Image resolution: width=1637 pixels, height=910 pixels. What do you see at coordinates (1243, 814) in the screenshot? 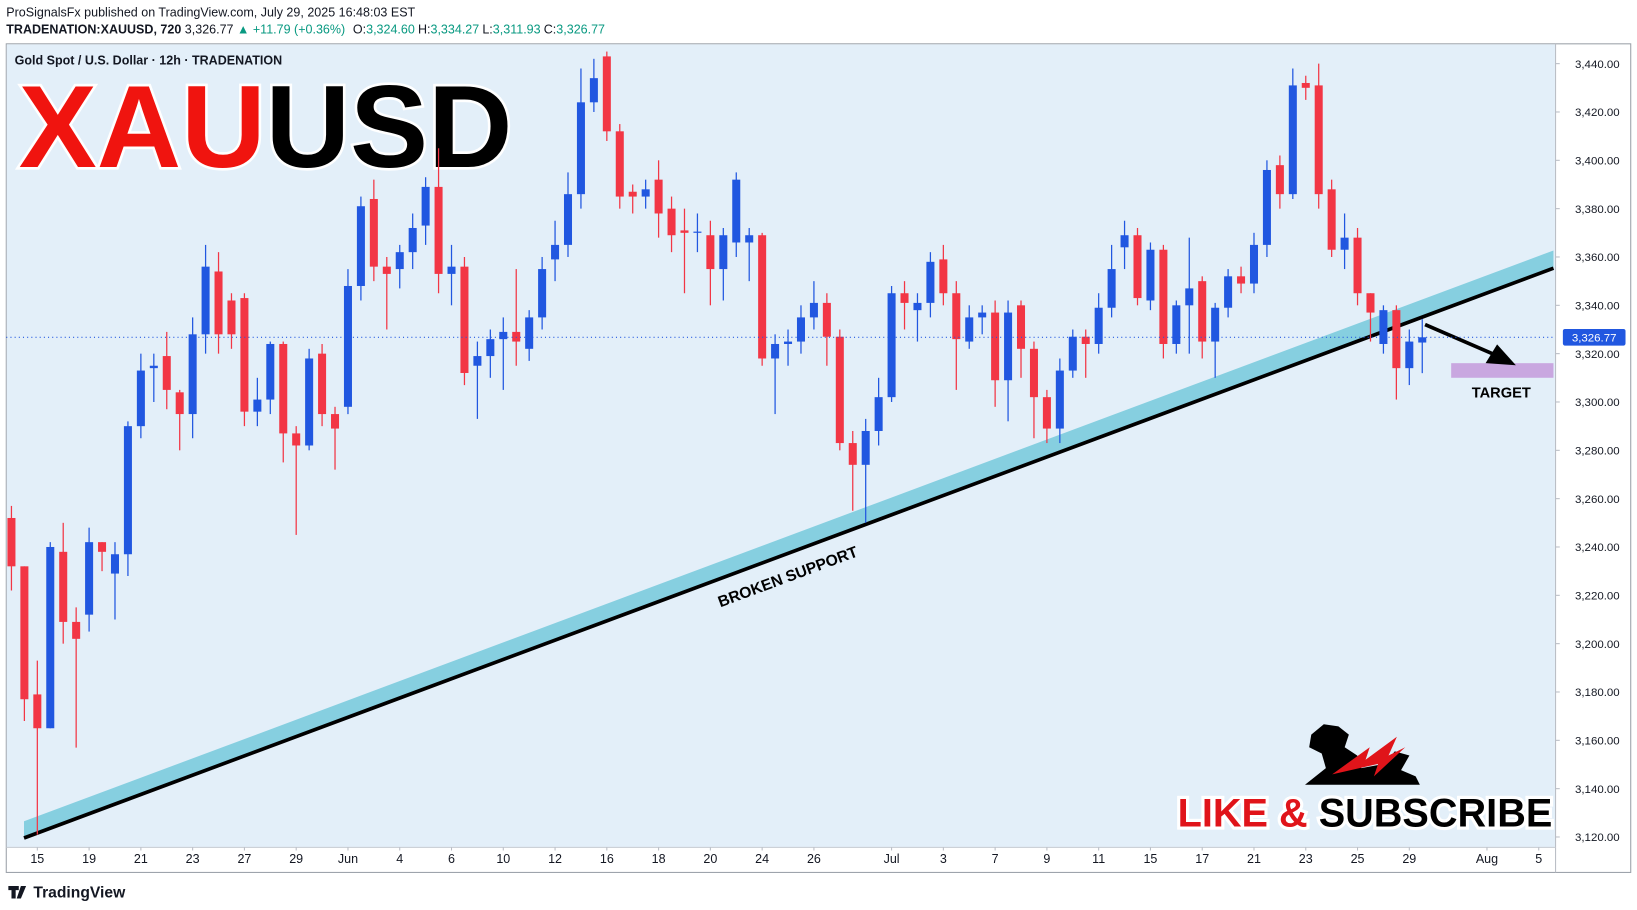
I see `promo-part: LIKE &` at bounding box center [1243, 814].